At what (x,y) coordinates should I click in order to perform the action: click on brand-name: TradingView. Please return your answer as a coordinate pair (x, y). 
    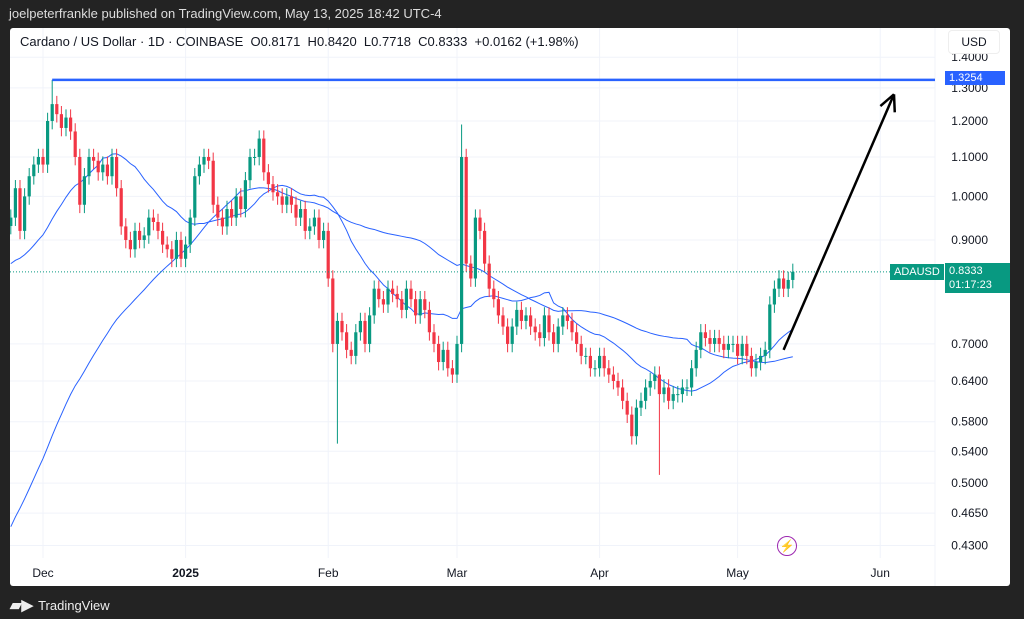
    Looking at the image, I should click on (74, 605).